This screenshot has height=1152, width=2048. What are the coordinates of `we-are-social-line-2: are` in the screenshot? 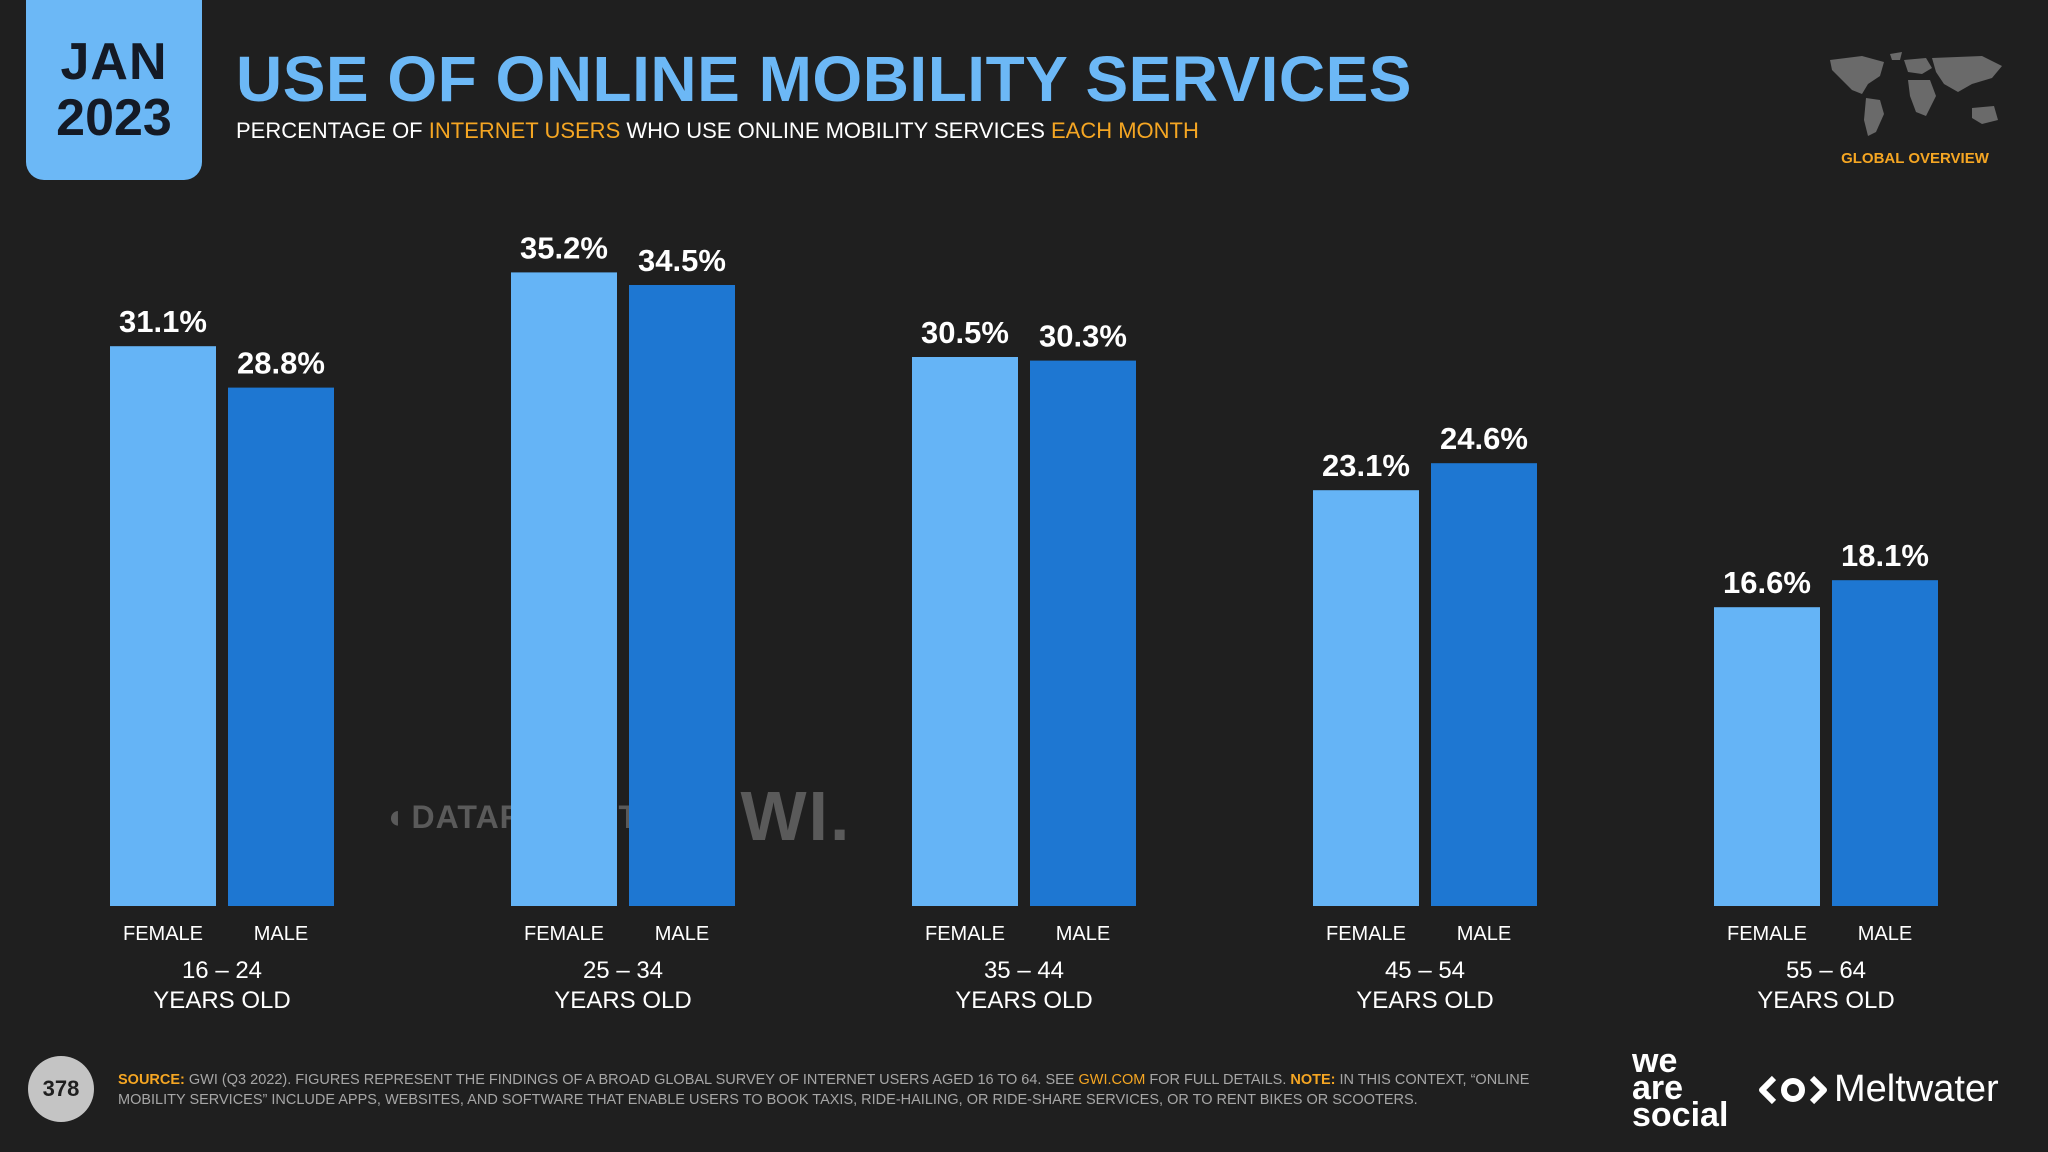 It's located at (1658, 1088).